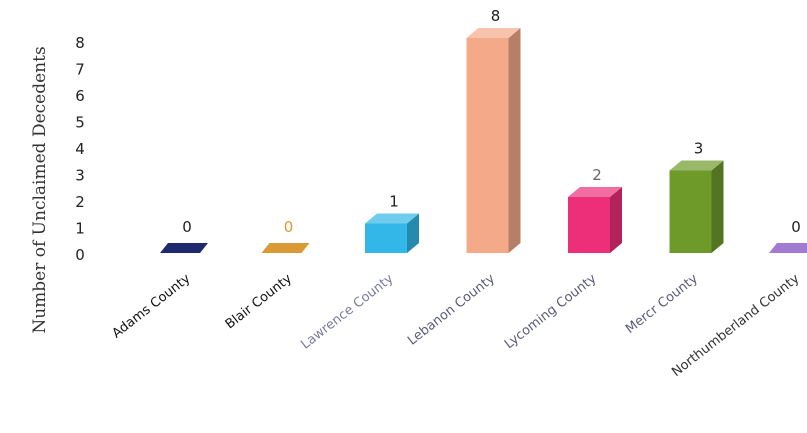  What do you see at coordinates (699, 149) in the screenshot?
I see `data-label: 3` at bounding box center [699, 149].